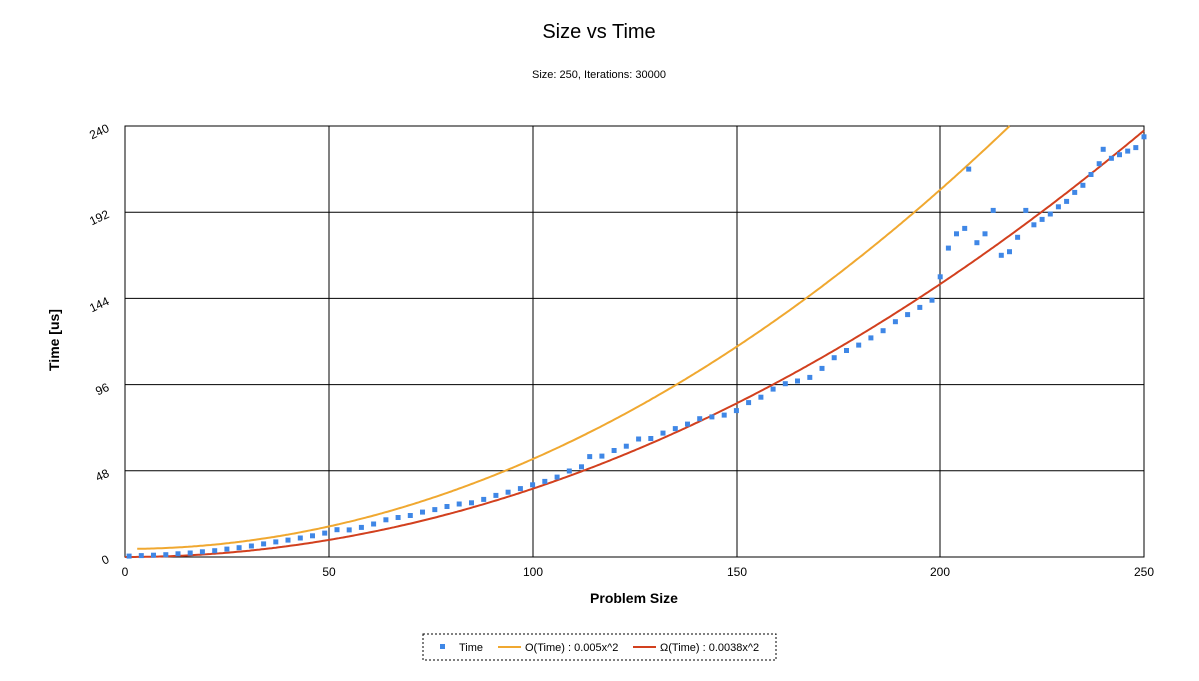  I want to click on legend-label-time: Time, so click(471, 648).